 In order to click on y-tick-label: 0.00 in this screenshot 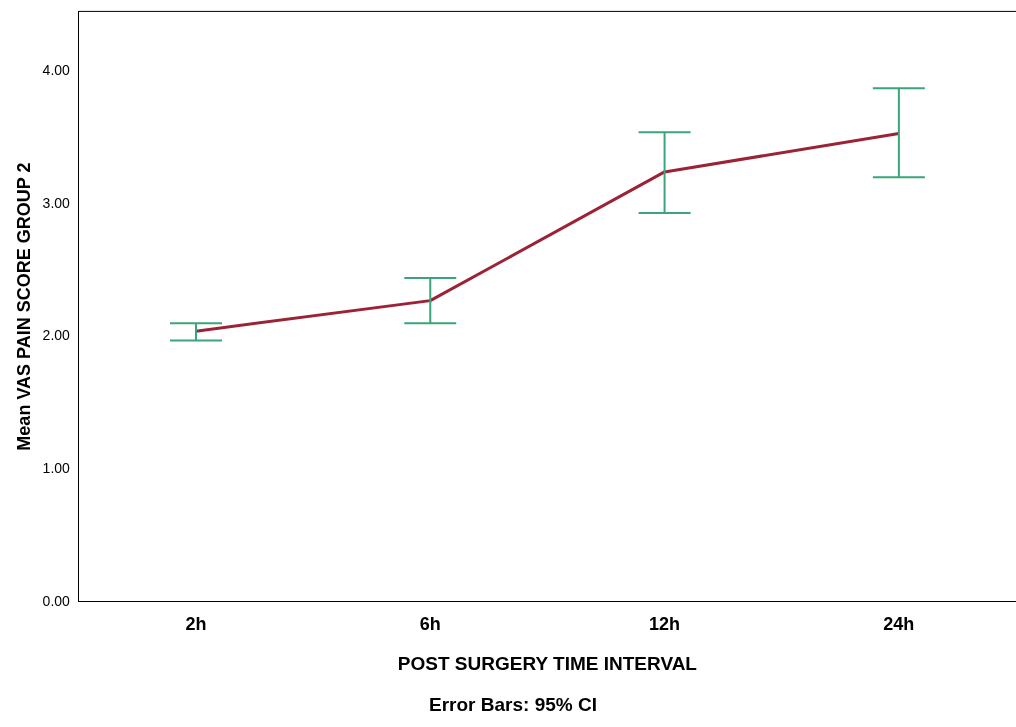, I will do `click(56, 600)`.